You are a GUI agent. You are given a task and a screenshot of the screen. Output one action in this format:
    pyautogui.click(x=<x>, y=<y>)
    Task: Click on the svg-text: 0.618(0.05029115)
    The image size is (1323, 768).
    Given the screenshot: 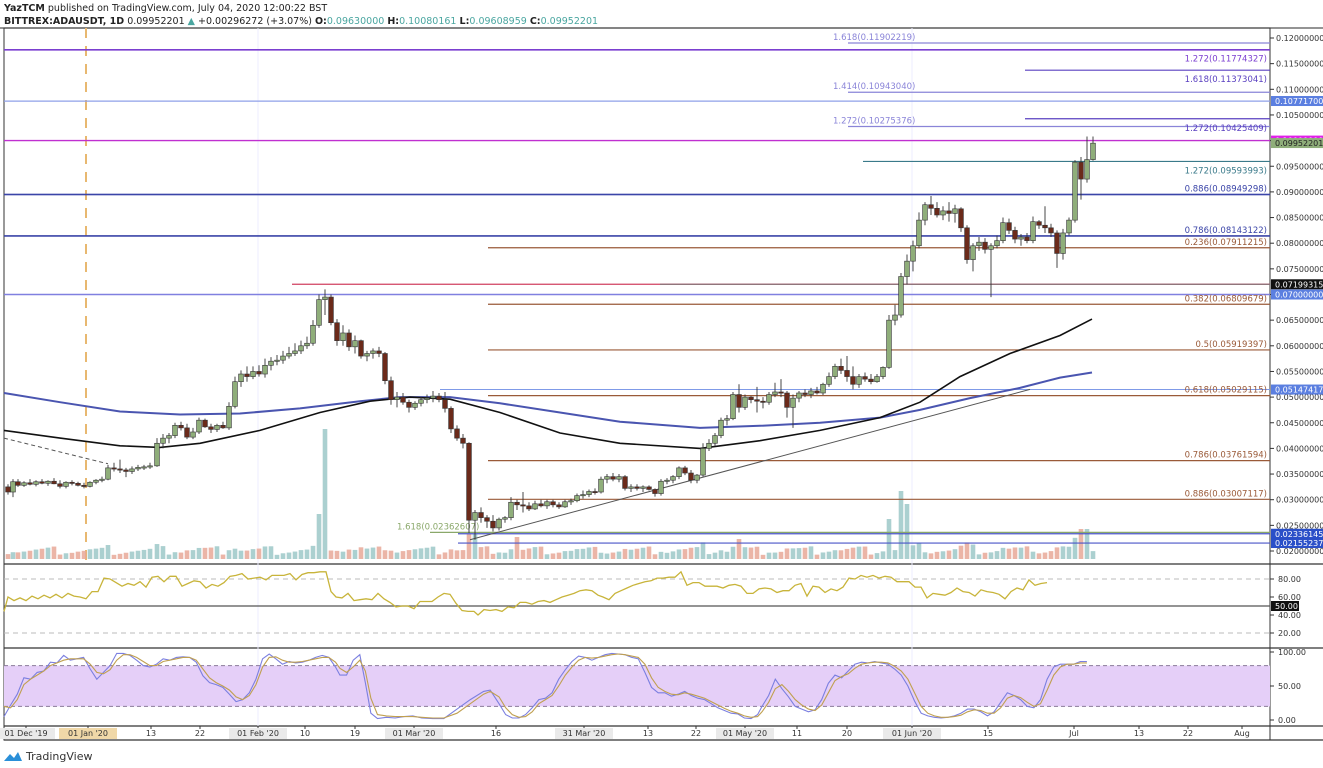 What is the action you would take?
    pyautogui.click(x=1226, y=391)
    